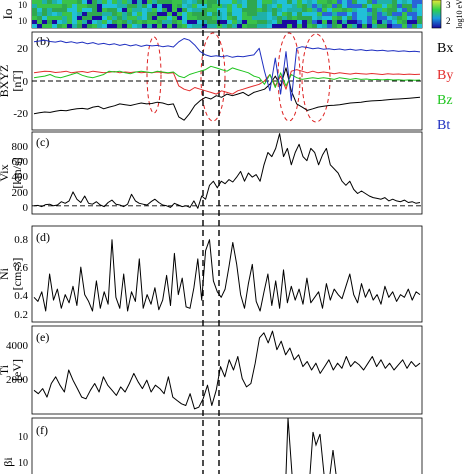 The height and width of the screenshot is (474, 474). What do you see at coordinates (17, 274) in the screenshot?
I see `panel-d-yunit: [cm-3]` at bounding box center [17, 274].